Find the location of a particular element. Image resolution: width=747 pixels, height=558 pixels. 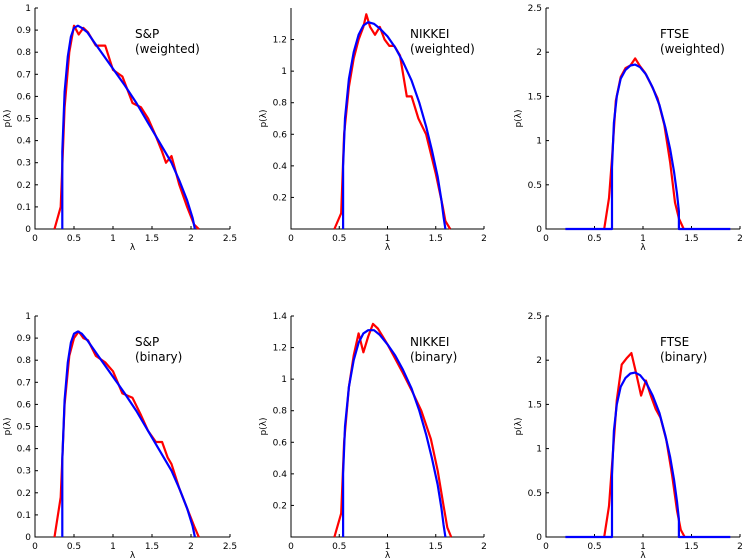

y-tick-label: 0.9 is located at coordinates (24, 339).